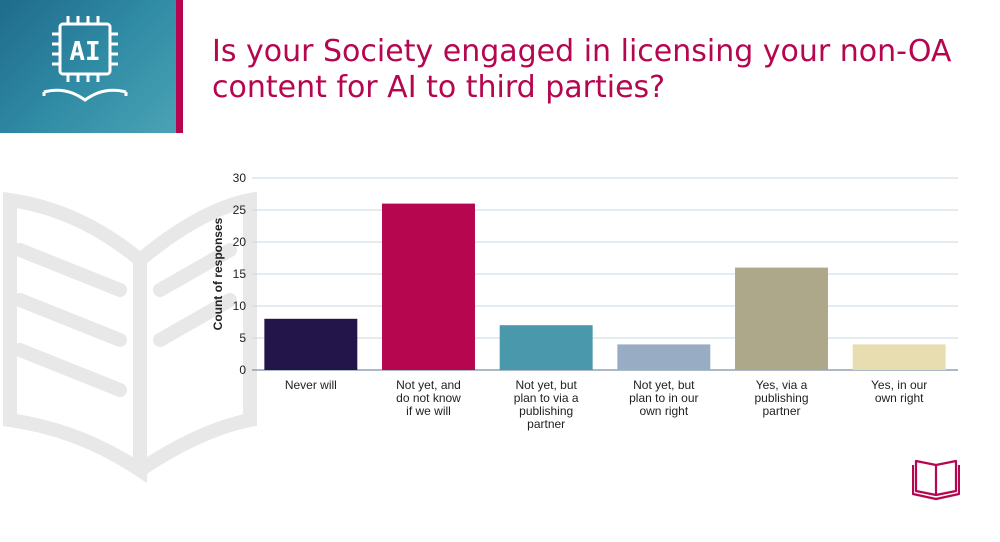 The width and height of the screenshot is (1000, 542). What do you see at coordinates (428, 398) in the screenshot?
I see `x-tick-label: Not yet, and do not know if we will` at bounding box center [428, 398].